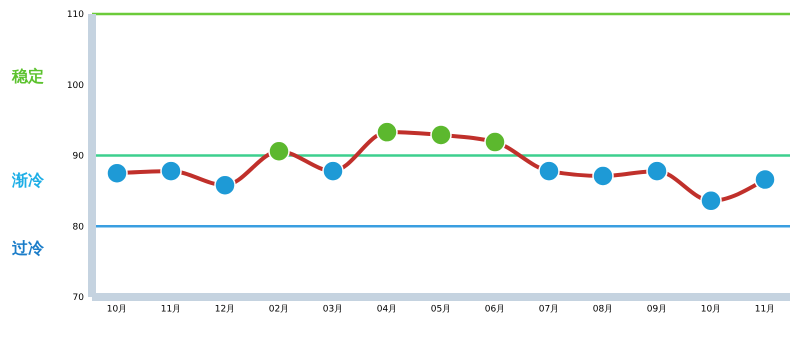  What do you see at coordinates (75, 85) in the screenshot?
I see `y-tick-label: 100` at bounding box center [75, 85].